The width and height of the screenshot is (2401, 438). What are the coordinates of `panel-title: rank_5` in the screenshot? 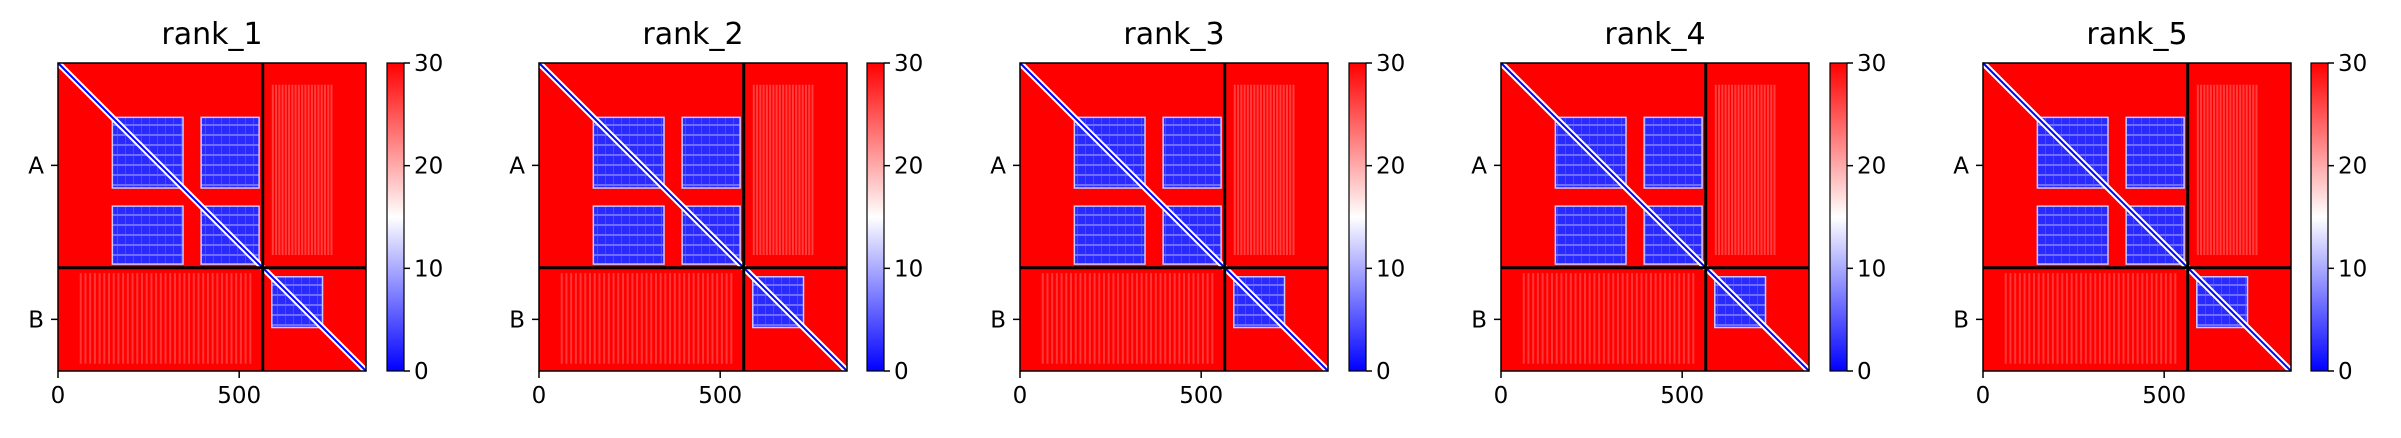 It's located at (2136, 34).